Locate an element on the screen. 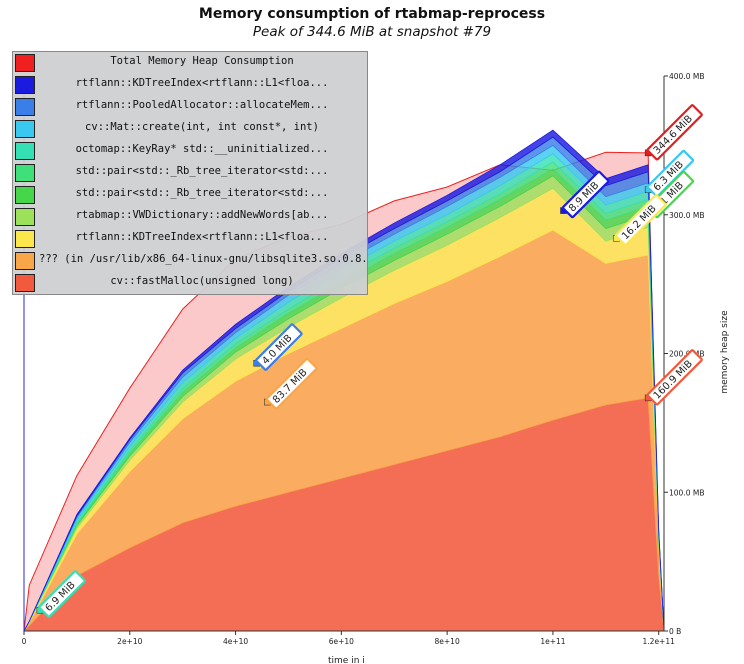 This screenshot has height=664, width=744. x-tick-label-4: 8e+10 is located at coordinates (447, 641).